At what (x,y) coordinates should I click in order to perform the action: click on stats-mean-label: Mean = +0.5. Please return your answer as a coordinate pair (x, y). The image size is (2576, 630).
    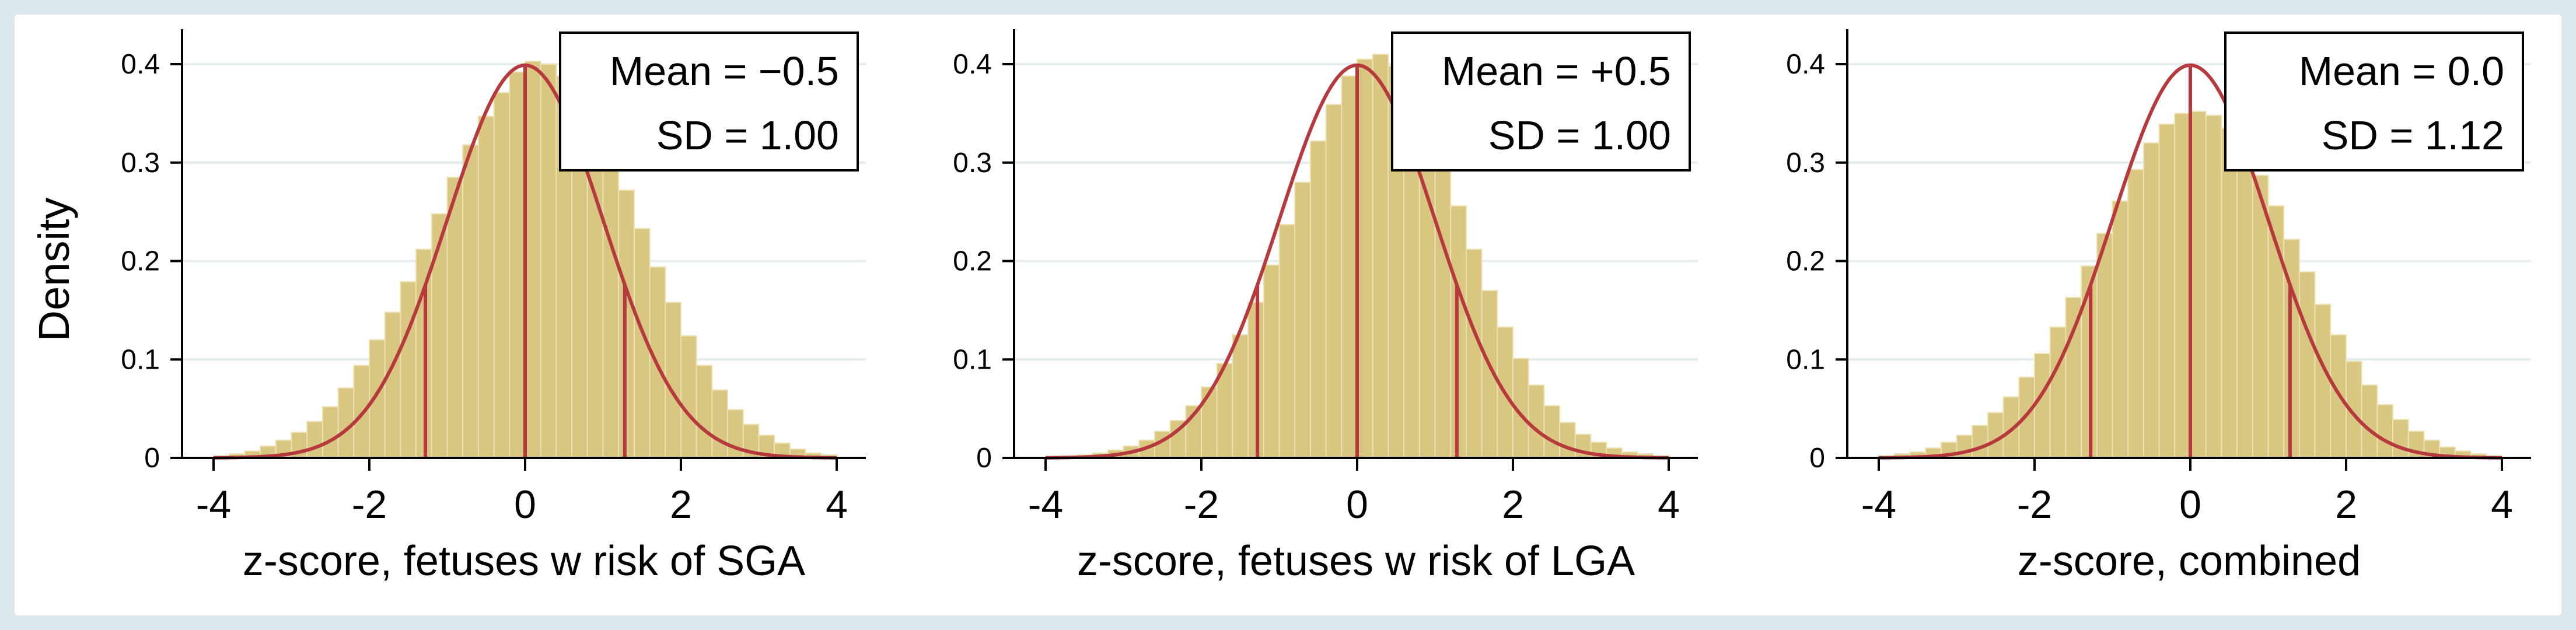
    Looking at the image, I should click on (1556, 71).